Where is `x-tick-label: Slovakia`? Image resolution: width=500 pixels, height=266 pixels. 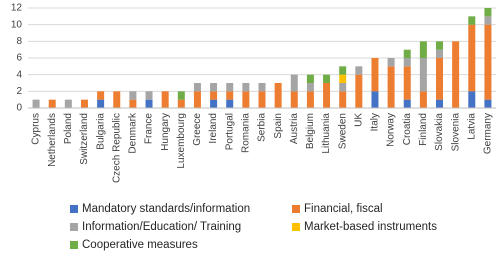 x-tick-label: Slovakia is located at coordinates (439, 132).